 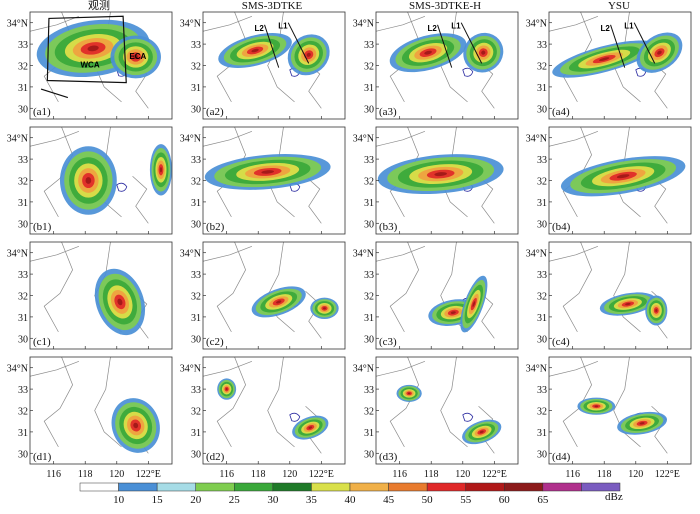 I want to click on panel-d4: (d4) 34°N 33 32 31 30 116 118 120 122°E, so click(x=609, y=418).